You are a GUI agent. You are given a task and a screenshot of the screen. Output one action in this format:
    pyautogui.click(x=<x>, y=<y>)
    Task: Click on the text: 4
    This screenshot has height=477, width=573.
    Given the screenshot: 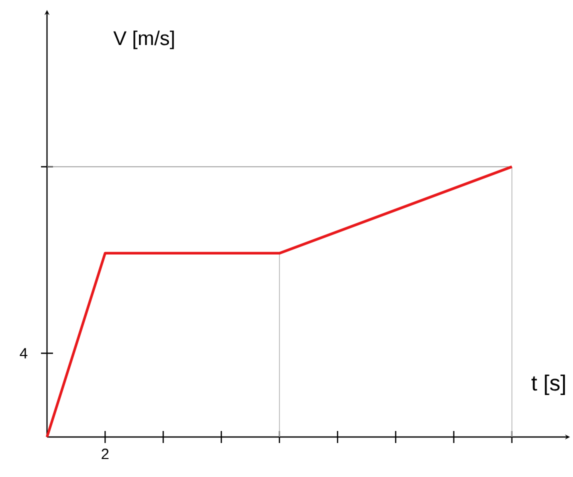 What is the action you would take?
    pyautogui.click(x=24, y=353)
    